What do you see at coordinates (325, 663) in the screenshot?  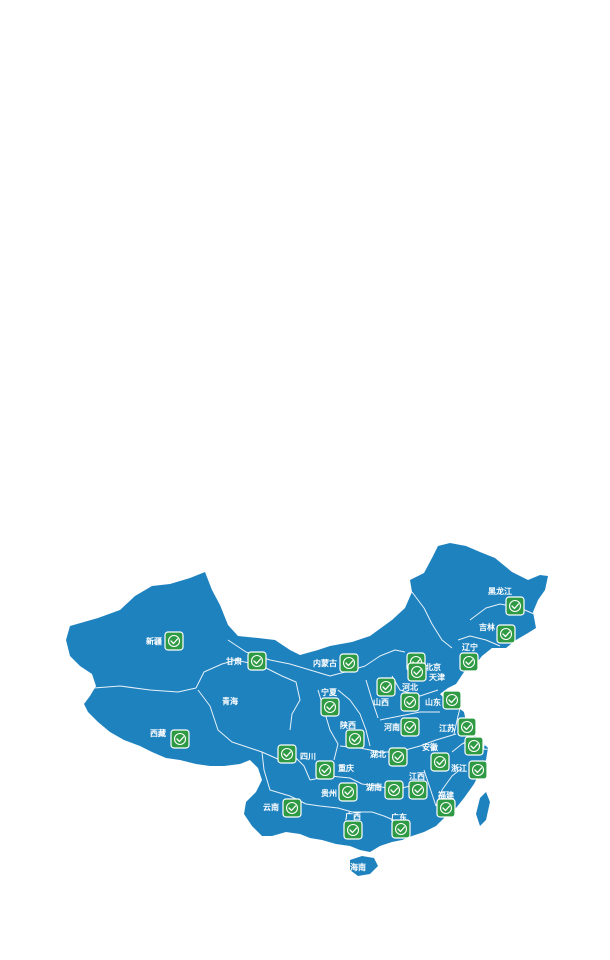 I see `label-neimenggu: 内蒙古` at bounding box center [325, 663].